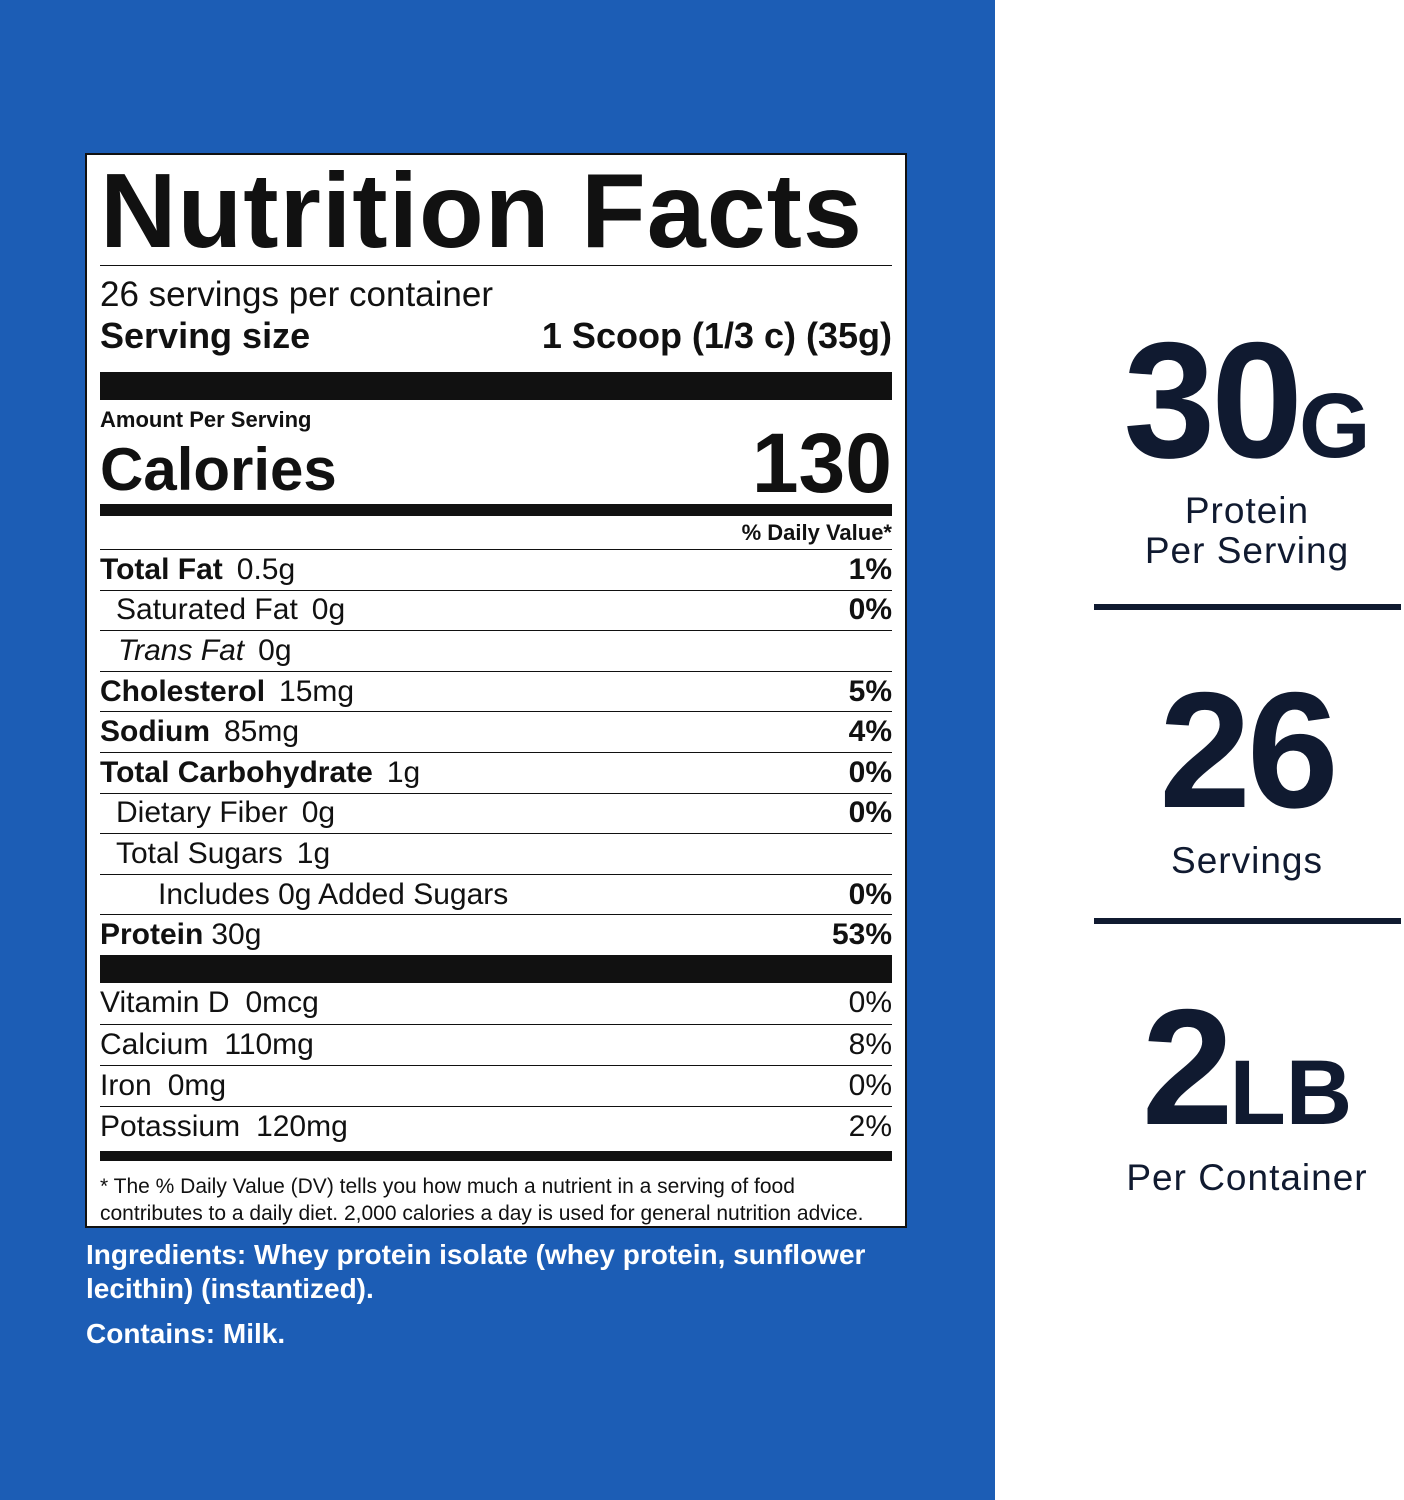 The width and height of the screenshot is (1404, 1500). I want to click on vitamin-row: Calcium 110mg 8%, so click(496, 1044).